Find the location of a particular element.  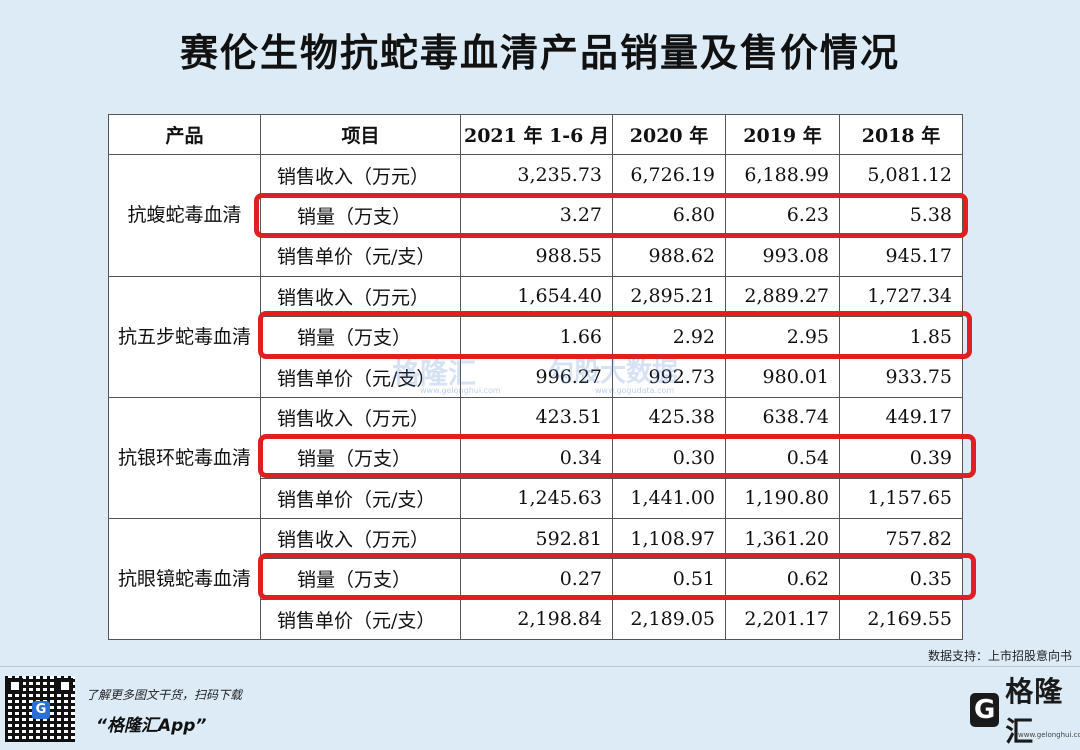

value-cell: 2,198.84 is located at coordinates (536, 619).